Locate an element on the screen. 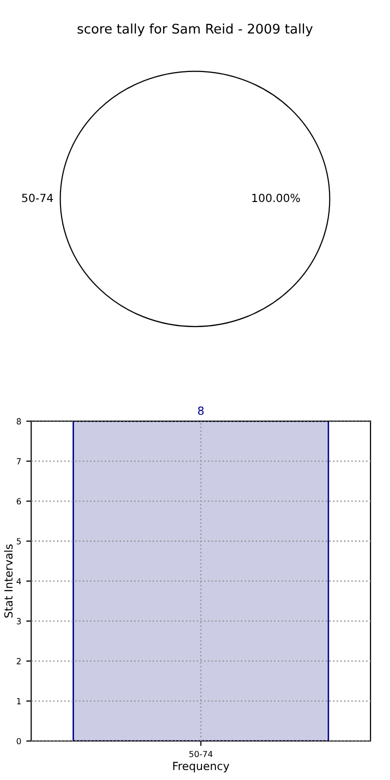 The width and height of the screenshot is (390, 780). data-label: 100.00% is located at coordinates (276, 198).